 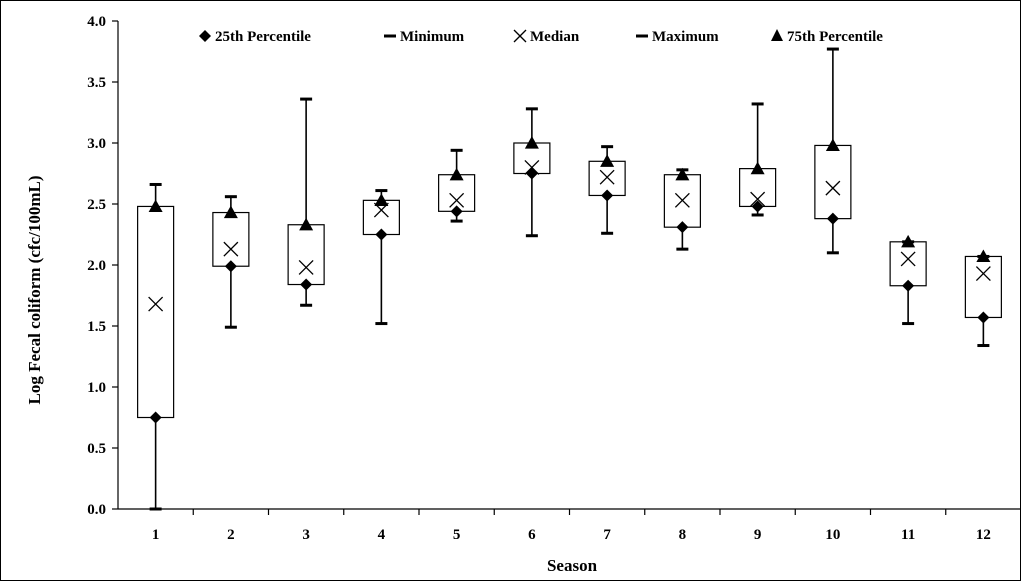 I want to click on x-tick-label: 1, so click(x=156, y=535).